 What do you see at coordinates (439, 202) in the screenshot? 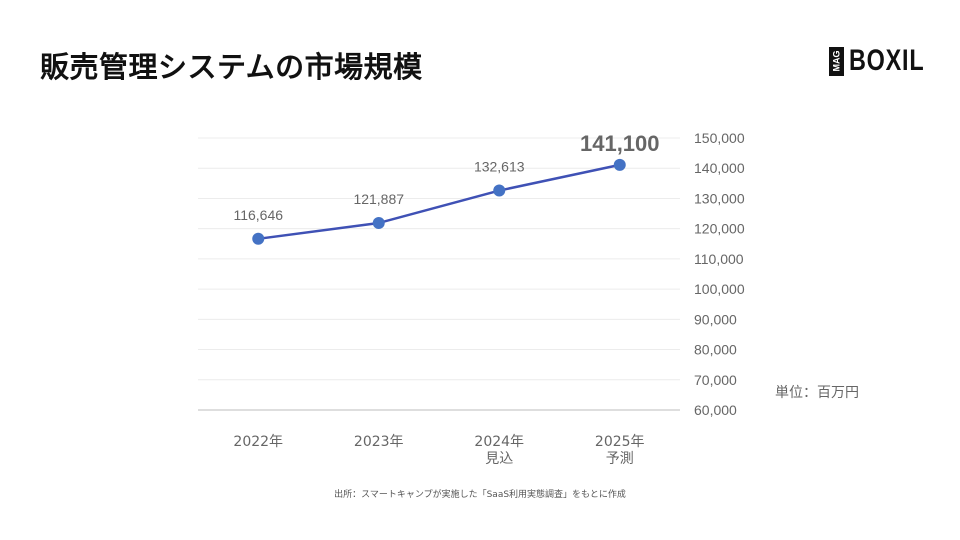
I see `data-line` at bounding box center [439, 202].